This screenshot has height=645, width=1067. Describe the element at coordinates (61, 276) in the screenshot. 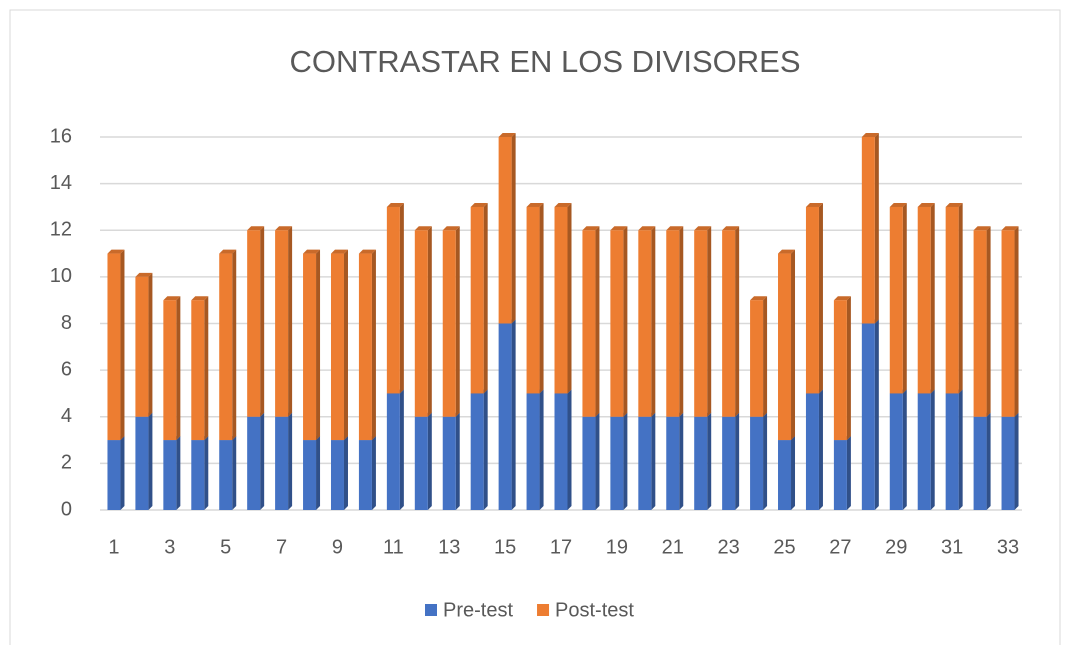

I see `y-tick-label: 10` at that location.